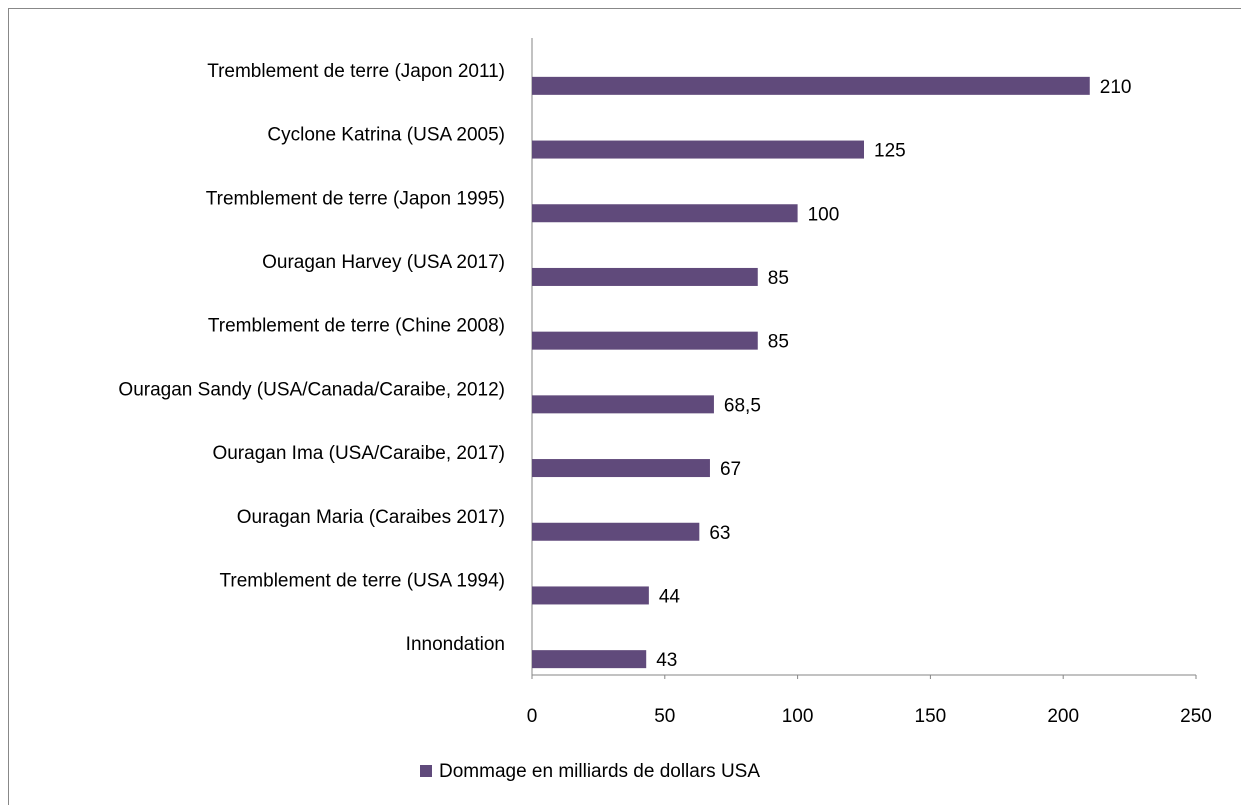 Image resolution: width=1241 pixels, height=805 pixels. I want to click on data-label: 67, so click(730, 469).